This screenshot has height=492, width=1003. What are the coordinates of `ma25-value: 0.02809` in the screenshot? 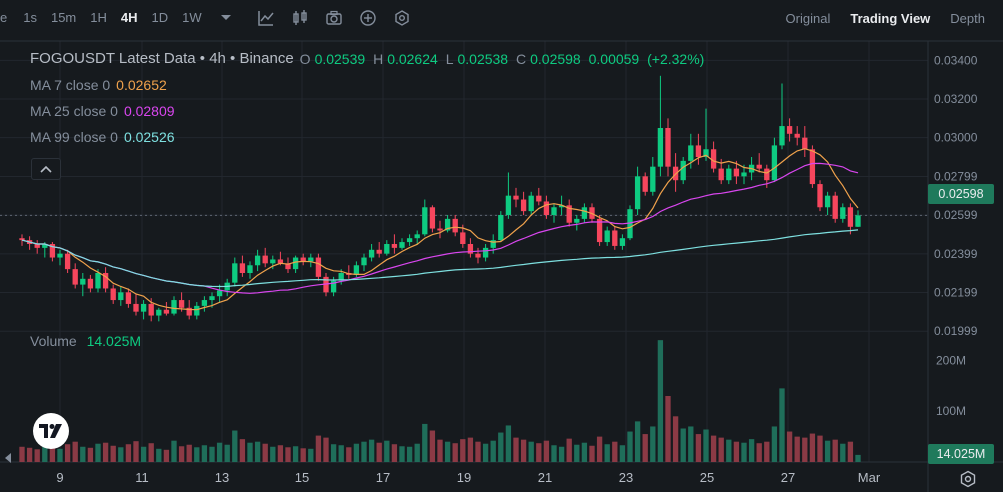 It's located at (149, 111).